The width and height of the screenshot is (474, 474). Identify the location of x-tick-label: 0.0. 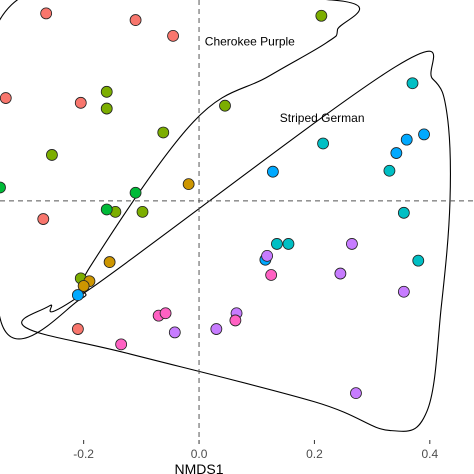
(199, 454).